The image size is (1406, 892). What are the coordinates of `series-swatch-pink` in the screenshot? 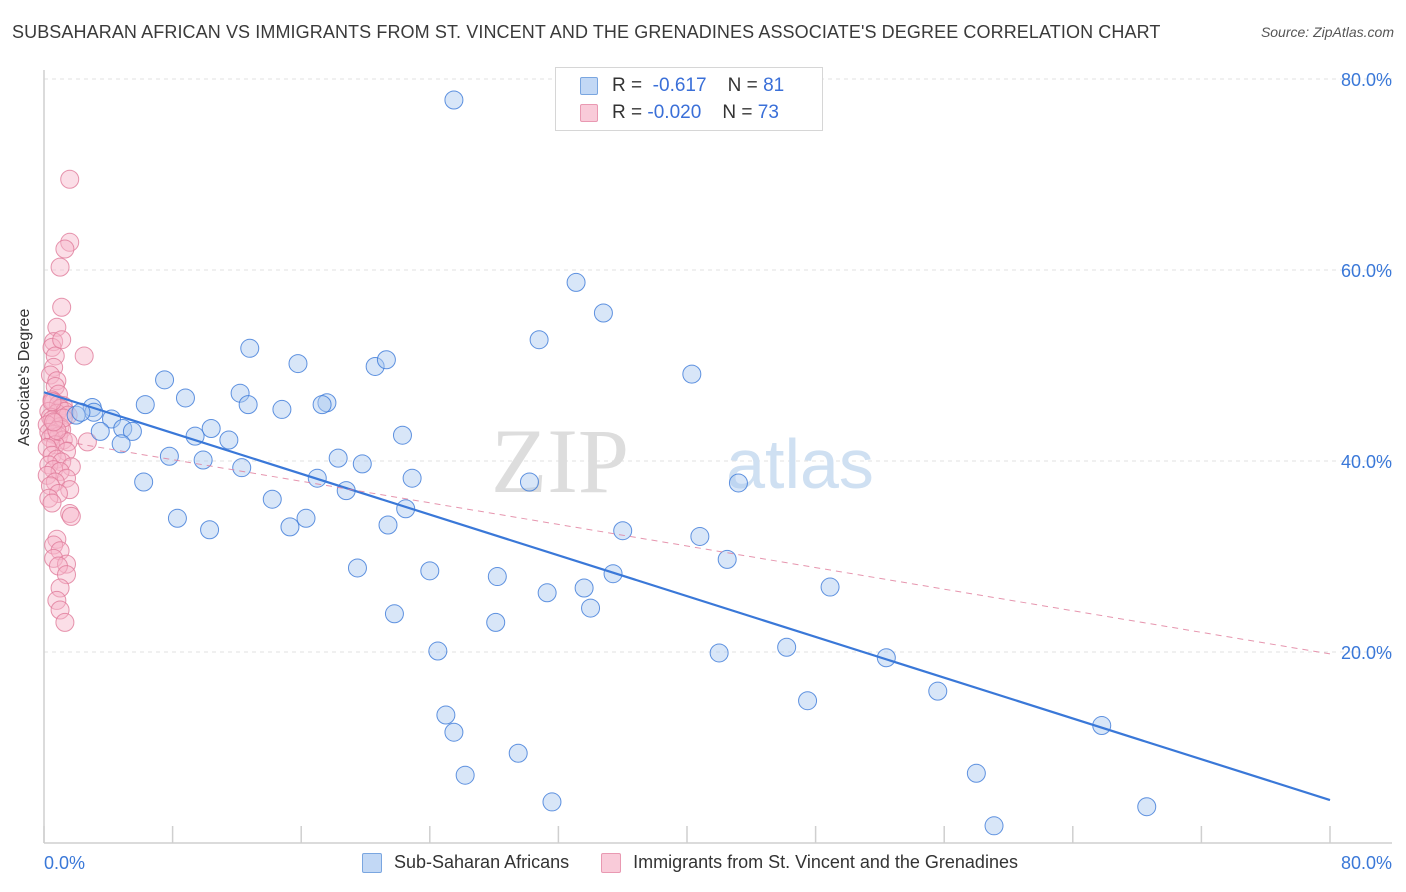 It's located at (611, 862).